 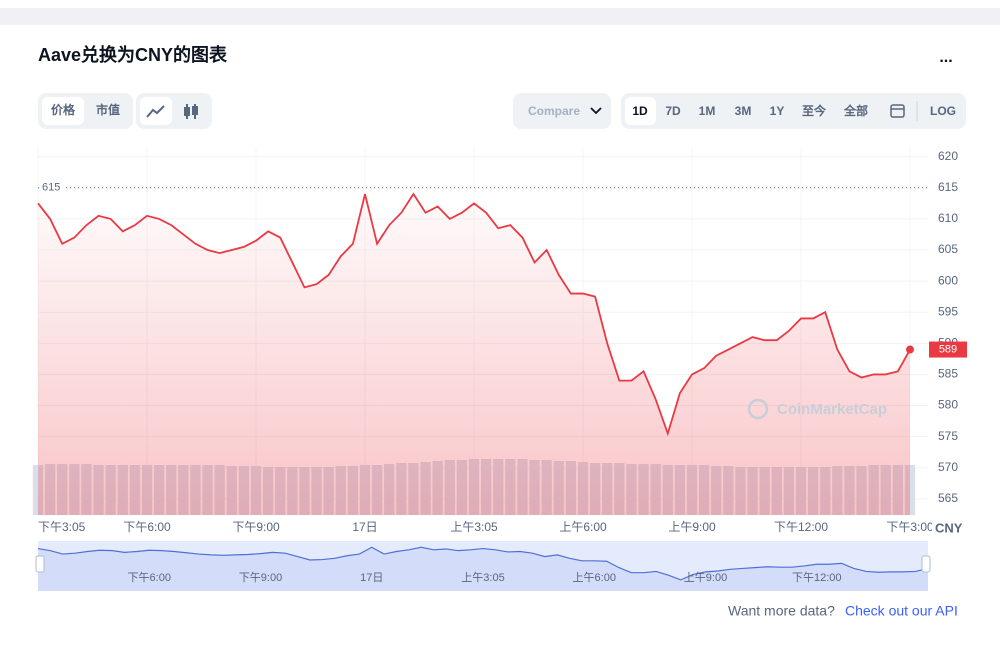 I want to click on range-button: 1D, so click(x=640, y=111).